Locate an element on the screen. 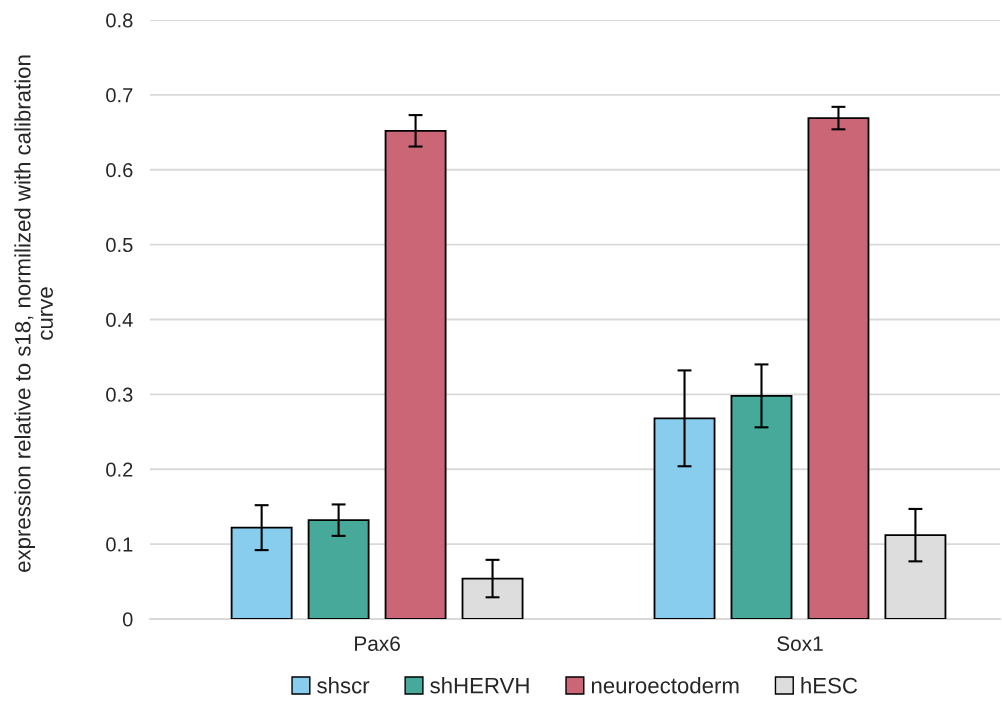  y-tick-label: 0 is located at coordinates (127, 619).